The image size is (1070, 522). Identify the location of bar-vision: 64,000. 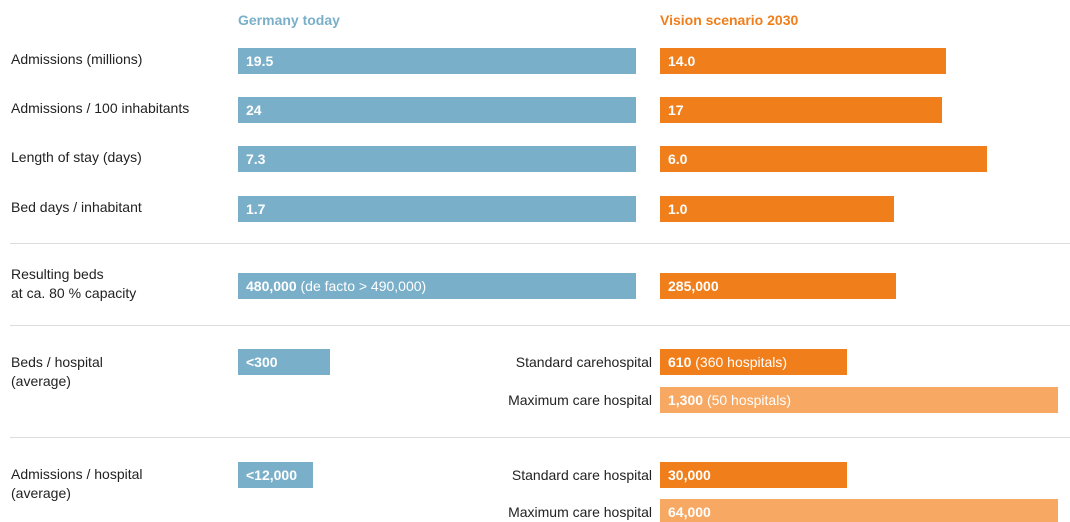
(859, 510).